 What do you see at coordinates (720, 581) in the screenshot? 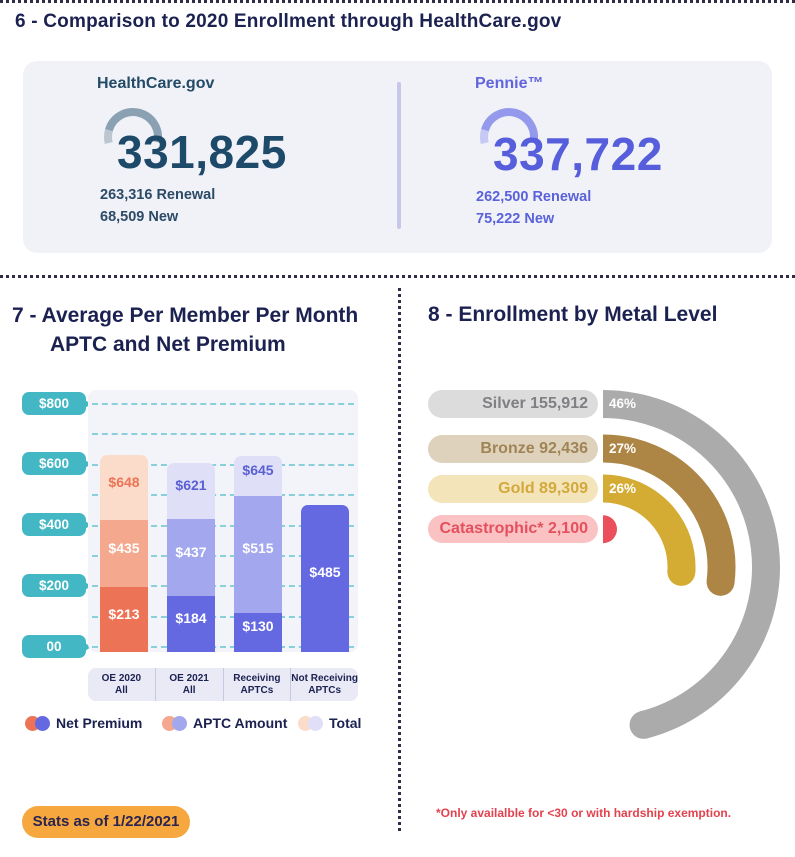
I see `bronze-arc-endcap` at bounding box center [720, 581].